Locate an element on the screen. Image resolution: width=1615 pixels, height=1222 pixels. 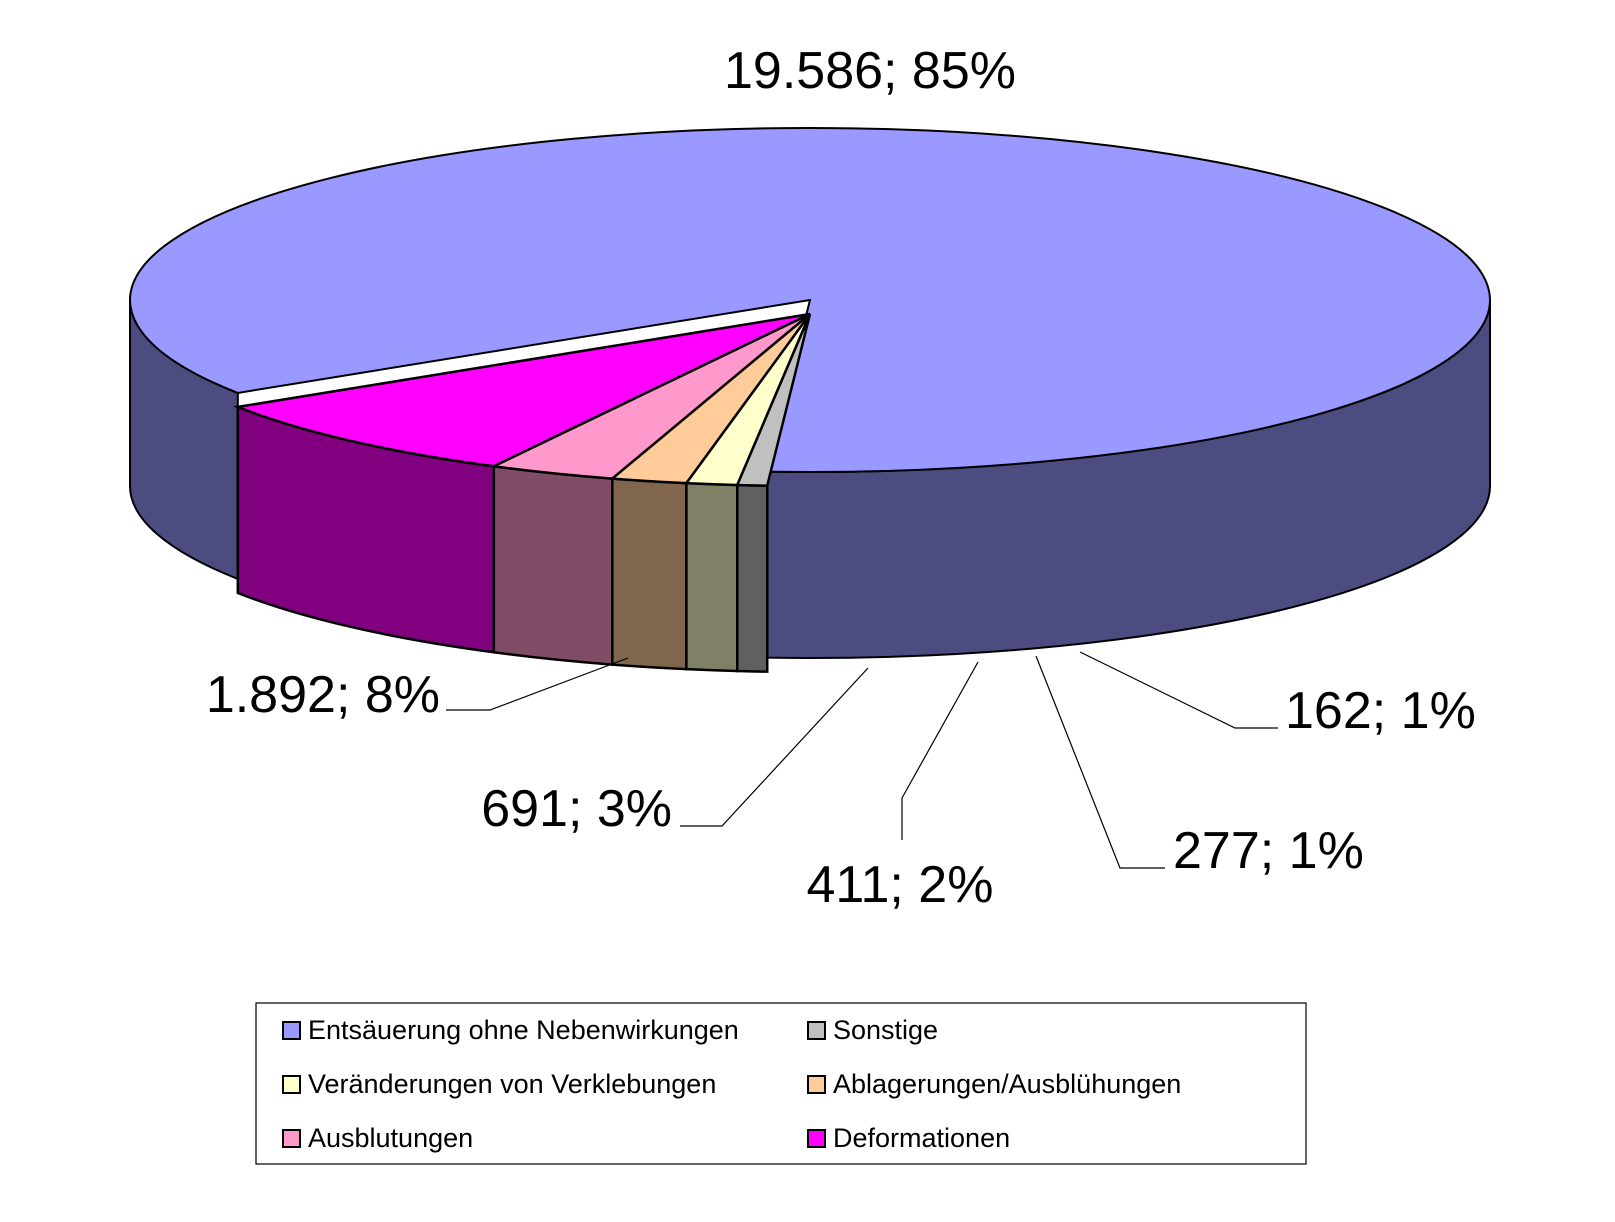
data-label-veraenderungen-von-verklebungen: 277; 1% is located at coordinates (1268, 851).